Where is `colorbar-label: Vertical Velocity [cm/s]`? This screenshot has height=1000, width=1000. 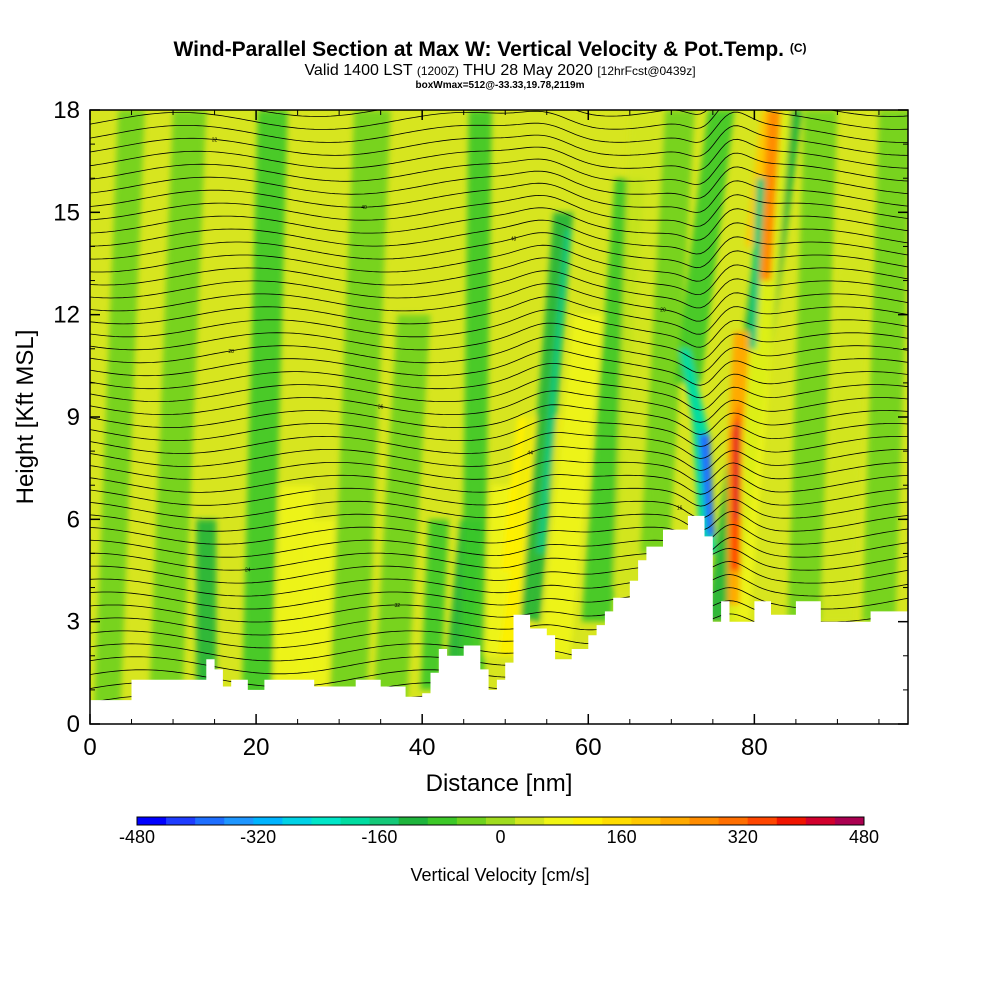 colorbar-label: Vertical Velocity [cm/s] is located at coordinates (499, 875).